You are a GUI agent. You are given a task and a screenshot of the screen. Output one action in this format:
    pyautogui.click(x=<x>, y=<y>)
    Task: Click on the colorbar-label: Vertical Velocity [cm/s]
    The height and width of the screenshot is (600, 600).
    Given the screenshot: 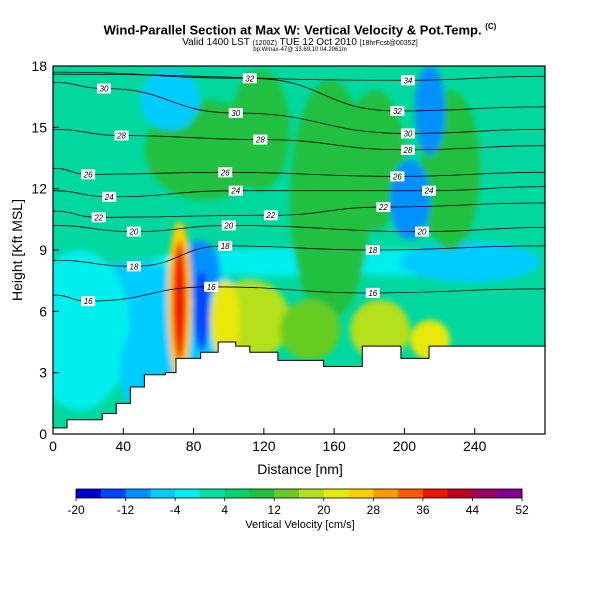 What is the action you would take?
    pyautogui.click(x=299, y=525)
    